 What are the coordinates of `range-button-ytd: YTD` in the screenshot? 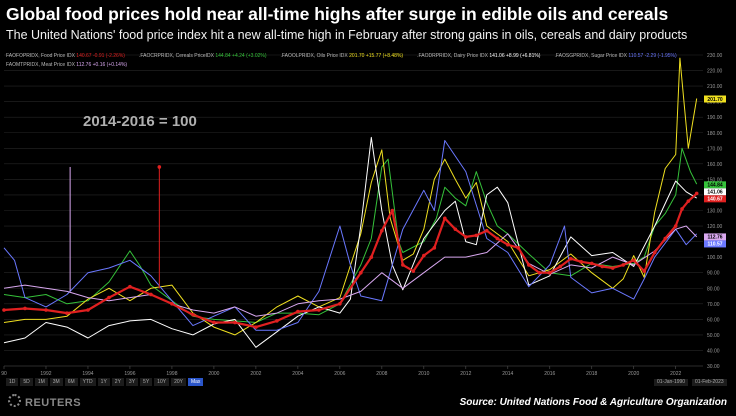 It's located at (87, 382).